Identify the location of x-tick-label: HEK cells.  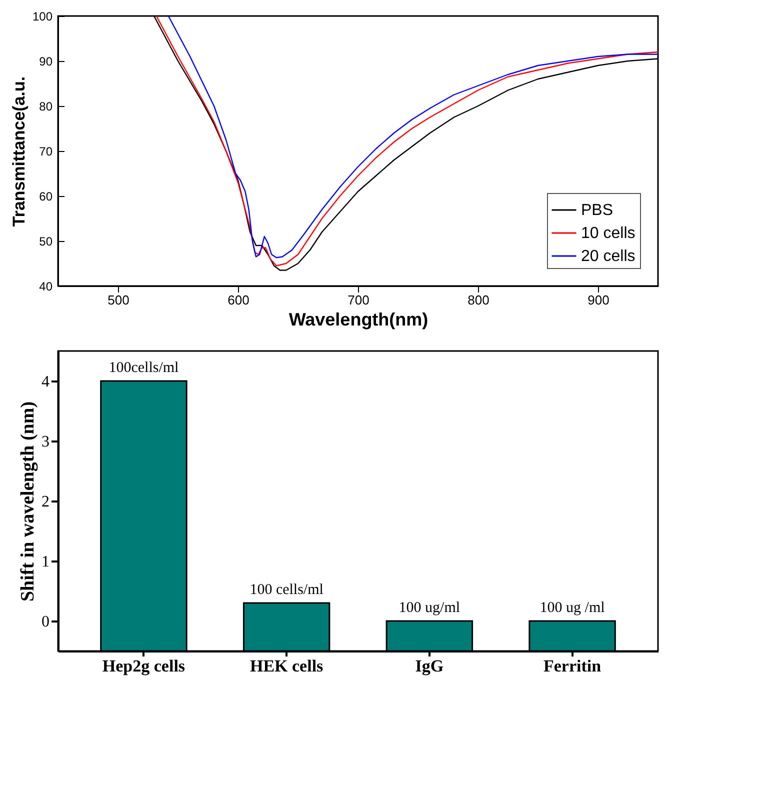
(287, 666).